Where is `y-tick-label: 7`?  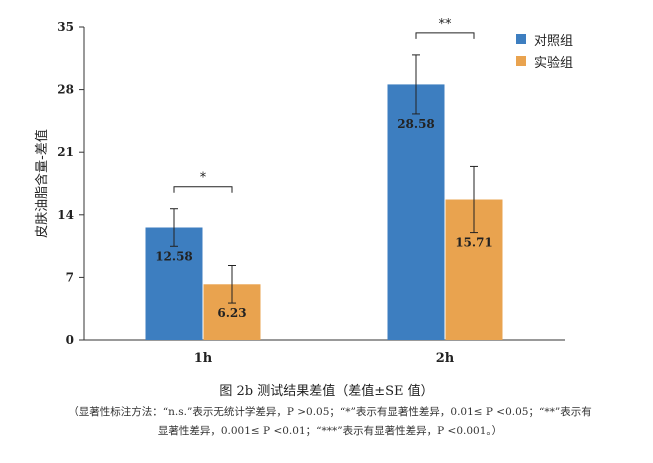
y-tick-label: 7 is located at coordinates (70, 277).